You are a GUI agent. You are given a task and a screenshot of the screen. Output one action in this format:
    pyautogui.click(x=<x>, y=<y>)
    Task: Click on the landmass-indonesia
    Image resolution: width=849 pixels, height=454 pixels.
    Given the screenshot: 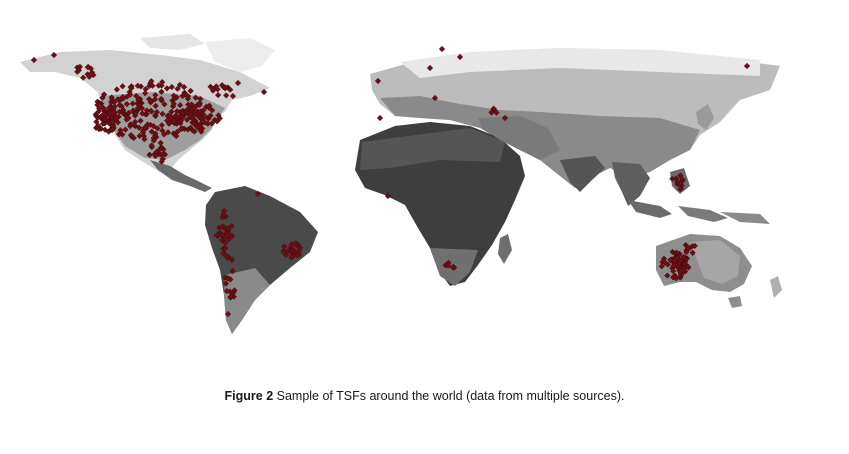 What is the action you would take?
    pyautogui.click(x=699, y=196)
    